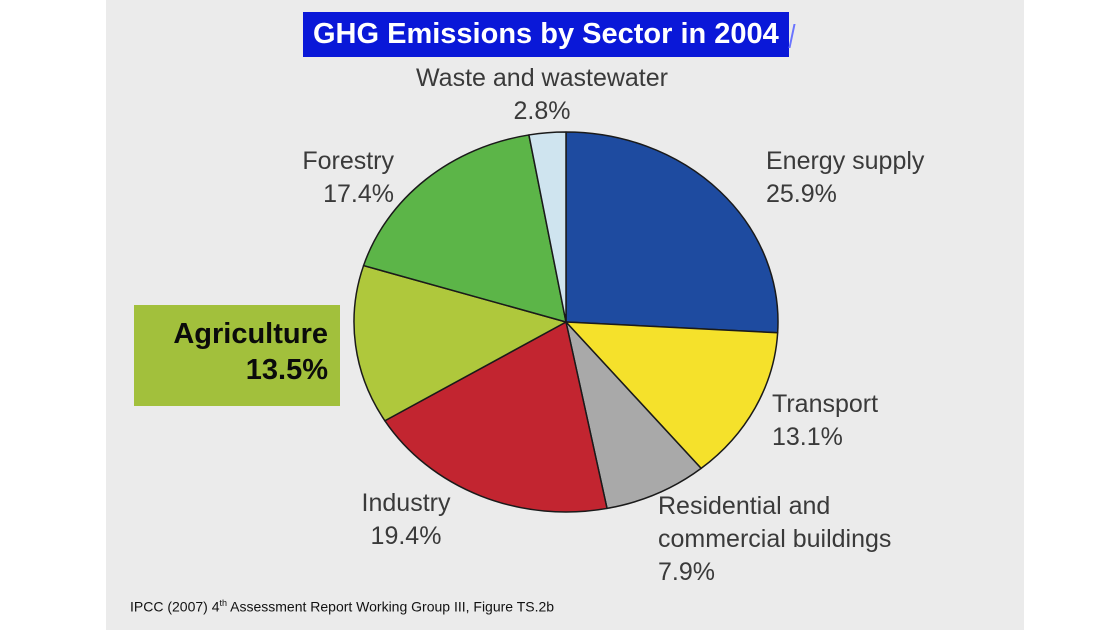  Describe the element at coordinates (406, 536) in the screenshot. I see `slice-label-industry-value: 19.4%` at that location.